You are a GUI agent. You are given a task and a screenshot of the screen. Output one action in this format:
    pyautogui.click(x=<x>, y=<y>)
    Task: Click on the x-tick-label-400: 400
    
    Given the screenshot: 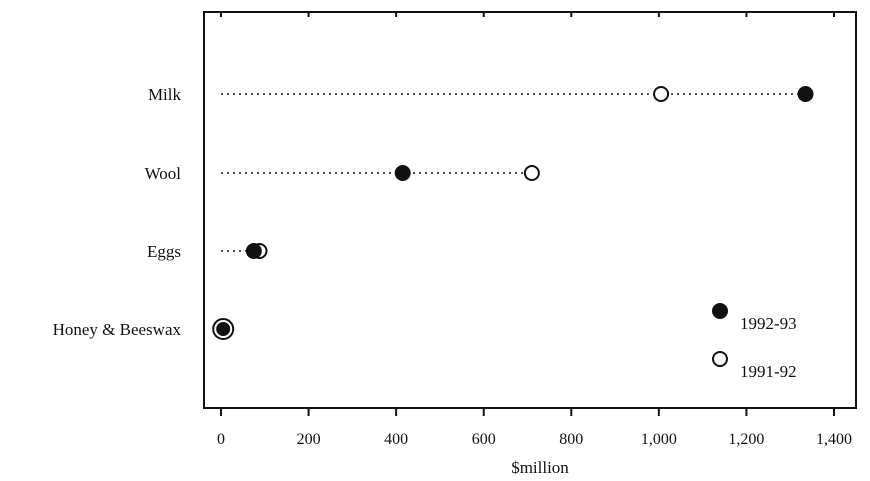 What is the action you would take?
    pyautogui.click(x=396, y=439)
    